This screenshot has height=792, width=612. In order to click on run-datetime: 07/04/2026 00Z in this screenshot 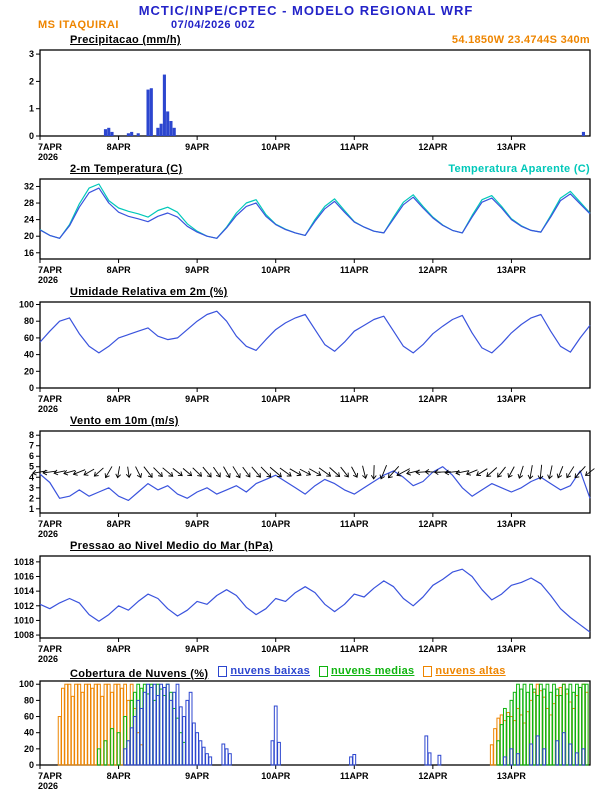, I will do `click(213, 25)`.